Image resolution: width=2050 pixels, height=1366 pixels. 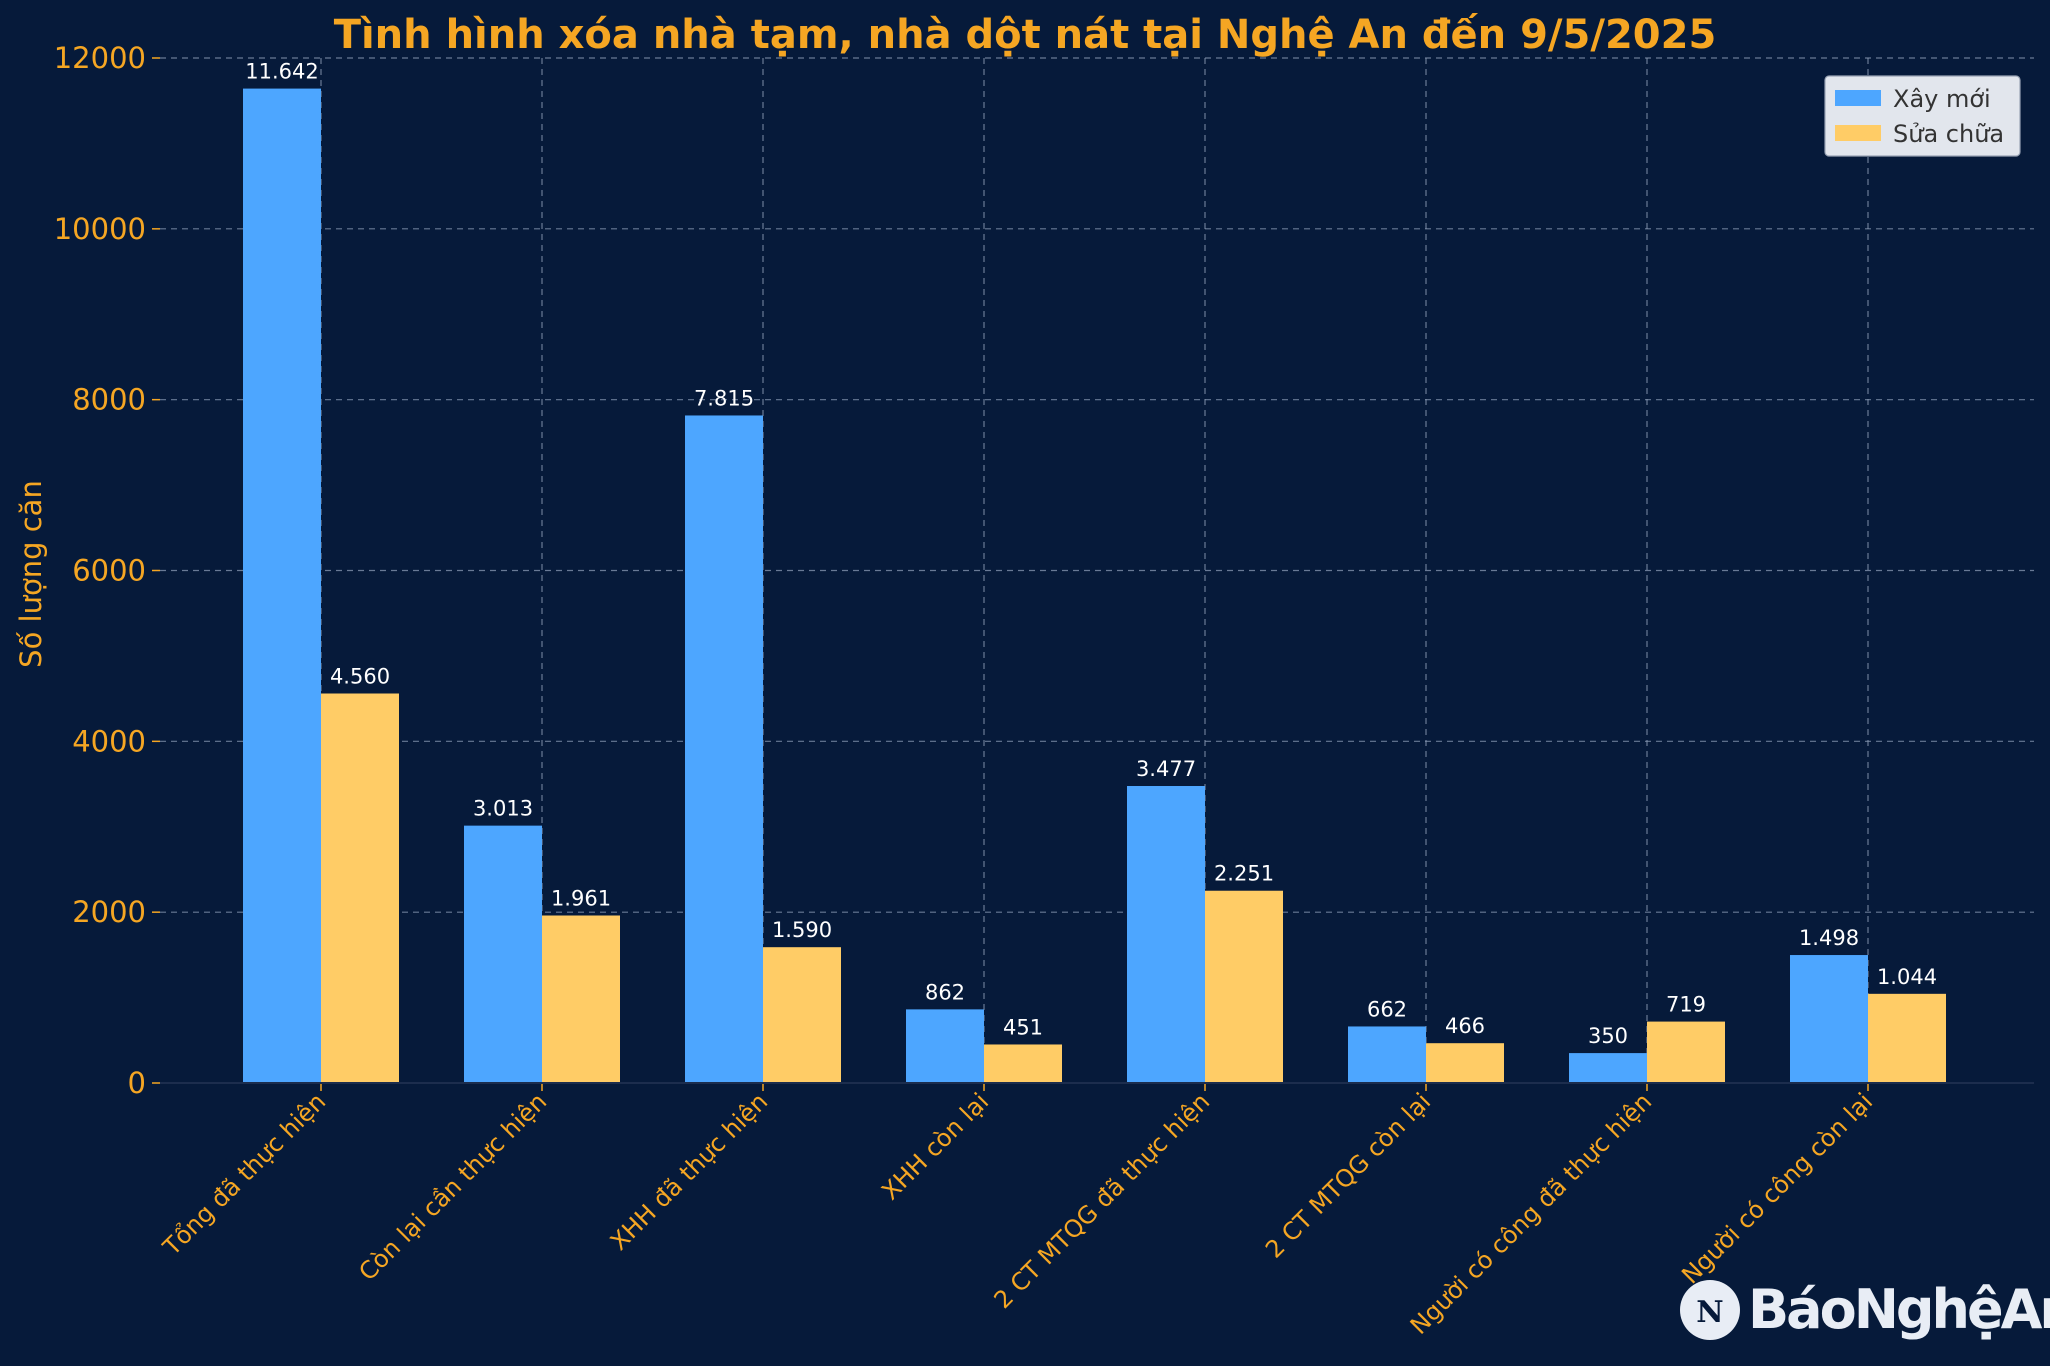 I want to click on value-label-xay-moi-1: 3.013, so click(x=503, y=809).